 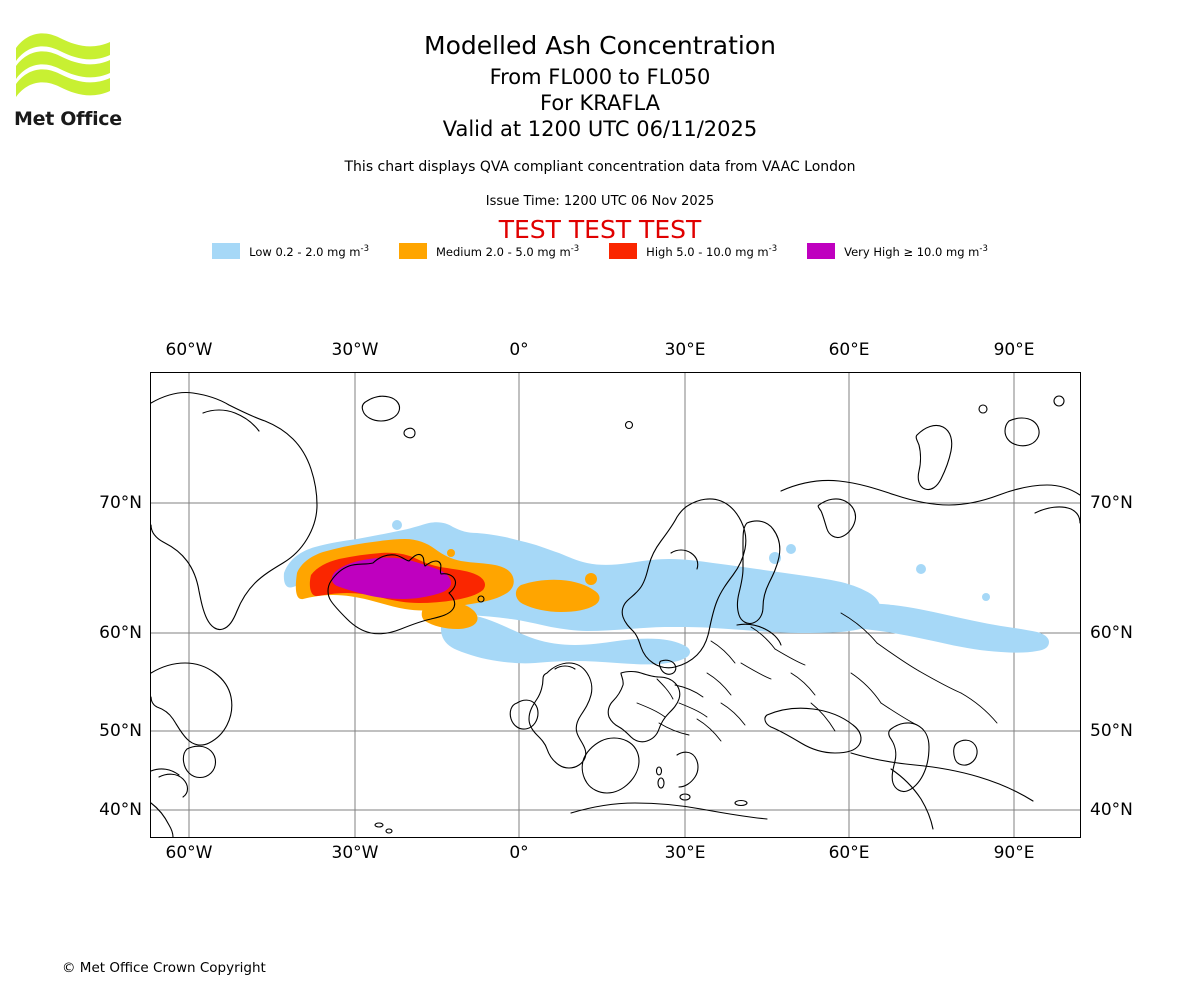 I want to click on lat-label-right-70: 70°N, so click(x=1111, y=503).